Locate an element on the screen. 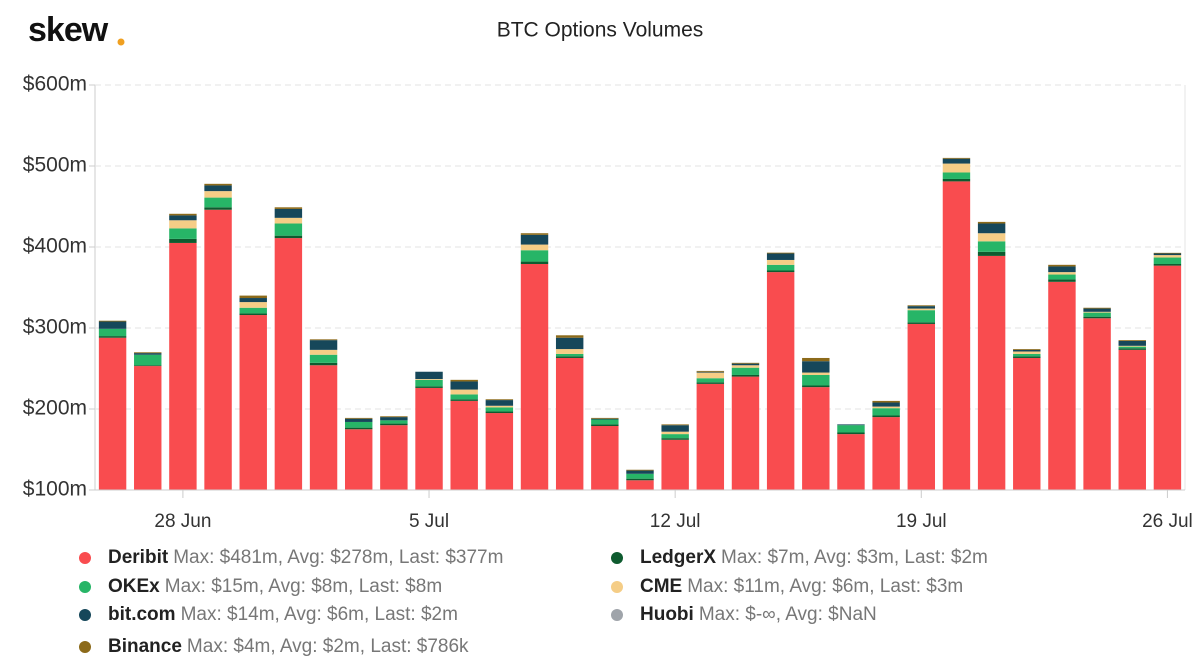 The height and width of the screenshot is (670, 1200). x-tick-label: 19 Jul is located at coordinates (921, 521).